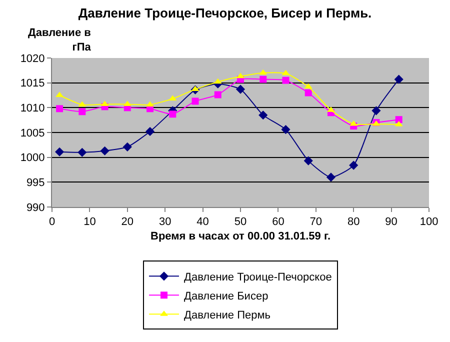 The image size is (450, 342). Describe the element at coordinates (52, 222) in the screenshot. I see `x-tick-label: 0` at that location.